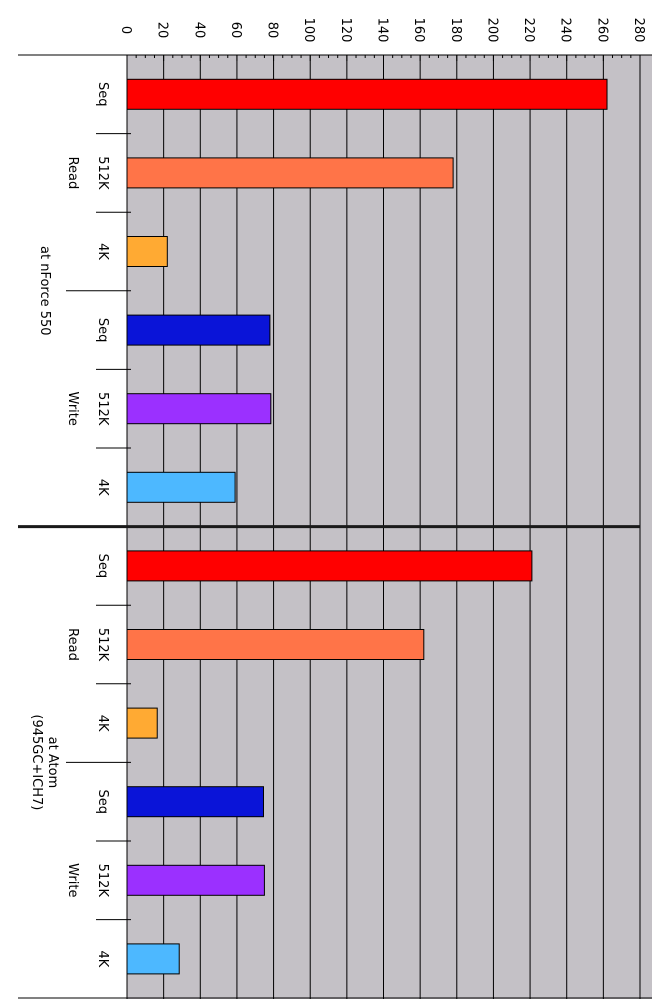 The image size is (668, 1006). Describe the element at coordinates (272, 30) in the screenshot. I see `tick-label: 80` at that location.